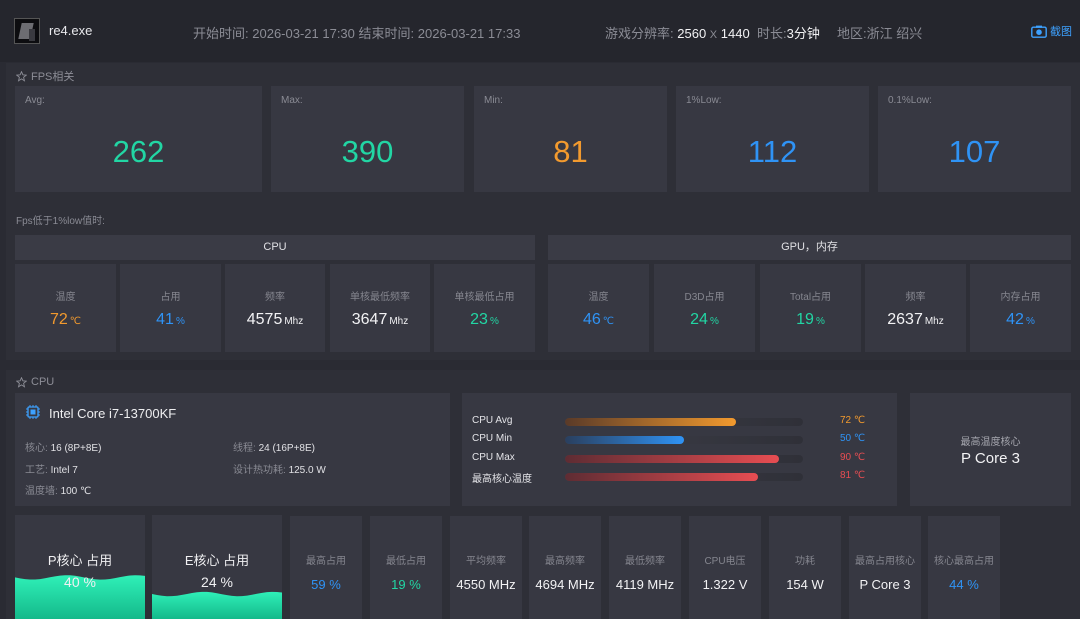  What do you see at coordinates (76, 448) in the screenshot?
I see `info-value: 16 (8P+8E)` at bounding box center [76, 448].